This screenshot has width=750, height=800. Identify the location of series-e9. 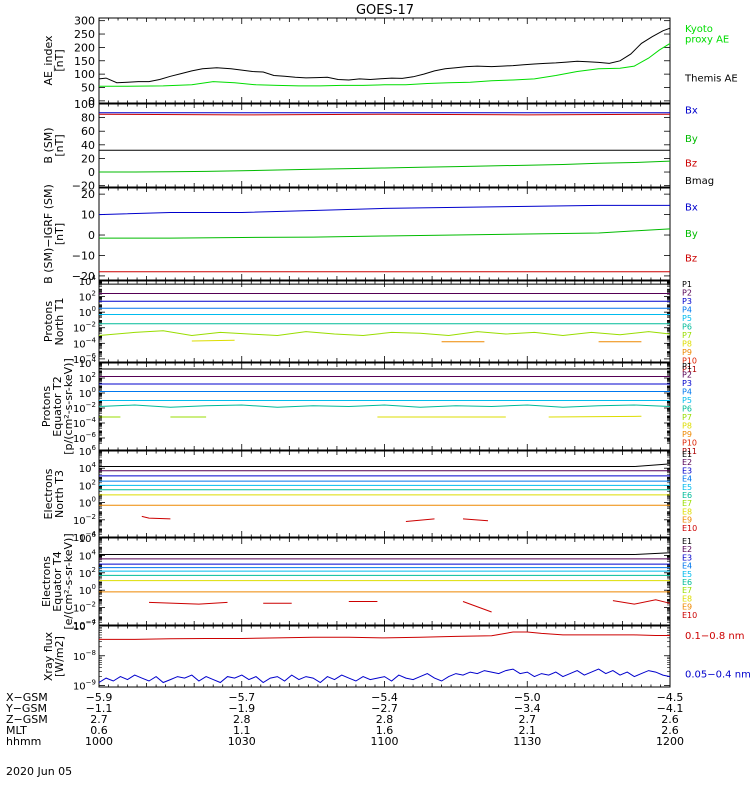
(156, 517).